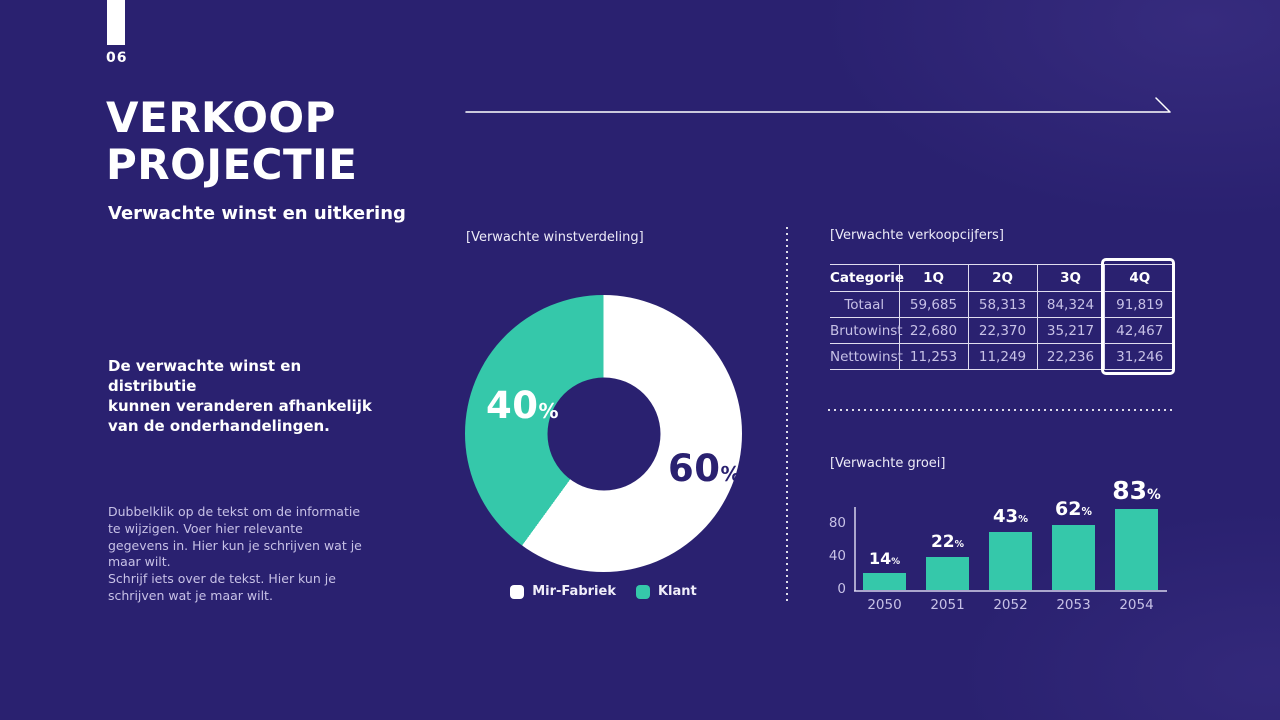 The image size is (1280, 720). What do you see at coordinates (1139, 330) in the screenshot?
I see `cell: 42,467` at bounding box center [1139, 330].